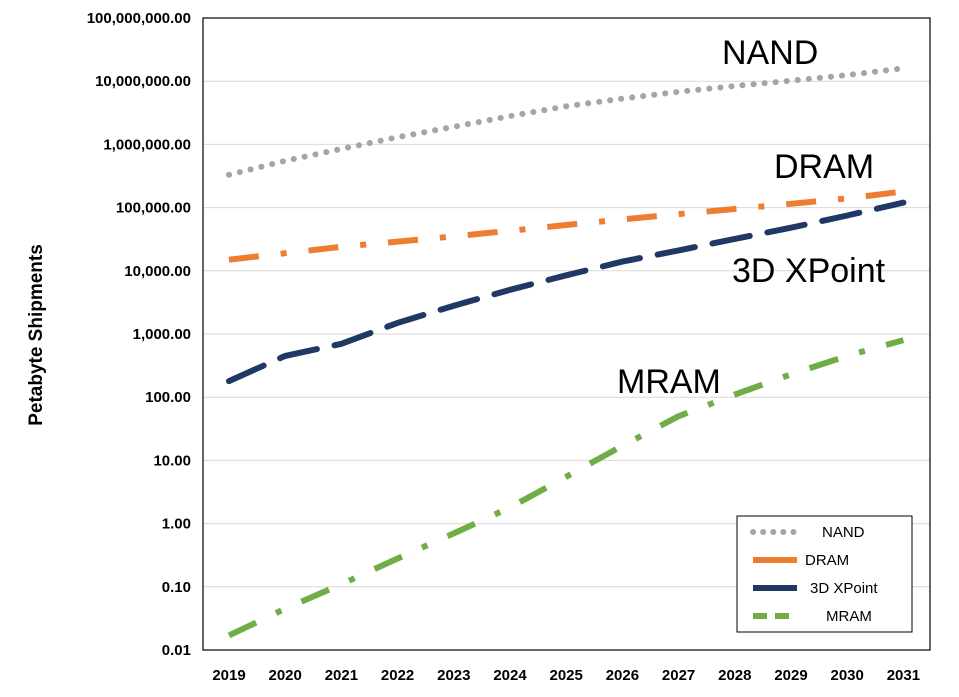  What do you see at coordinates (453, 675) in the screenshot?
I see `x-tick-label: 2023` at bounding box center [453, 675].